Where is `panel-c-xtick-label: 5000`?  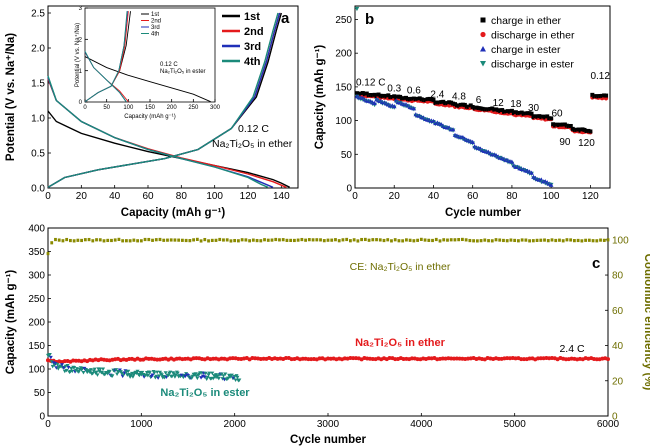
panel-c-xtick-label: 5000 is located at coordinates (515, 424).